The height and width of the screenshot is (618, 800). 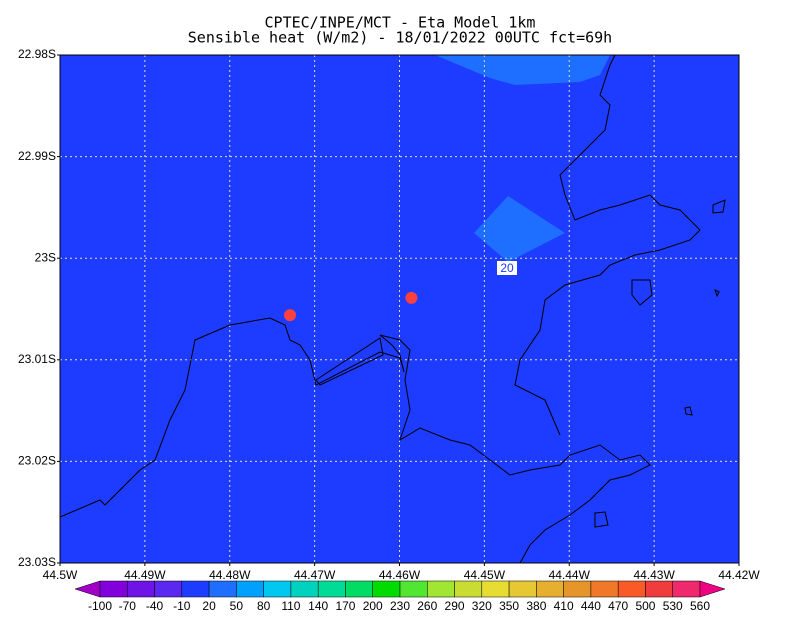 I want to click on y-tick-label: 23.01S, so click(x=37, y=359).